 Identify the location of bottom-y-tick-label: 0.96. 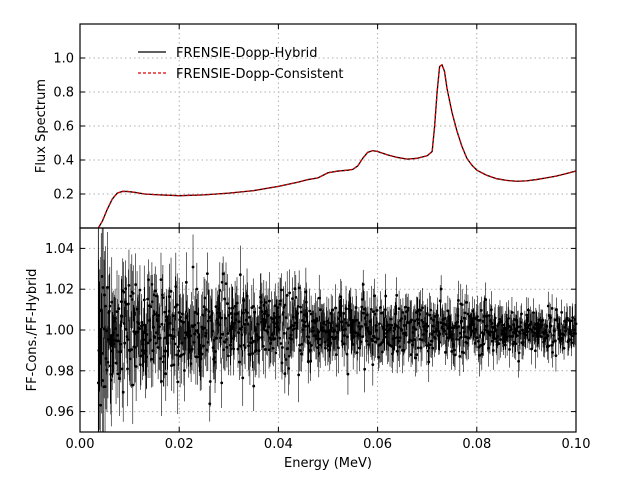
(59, 412).